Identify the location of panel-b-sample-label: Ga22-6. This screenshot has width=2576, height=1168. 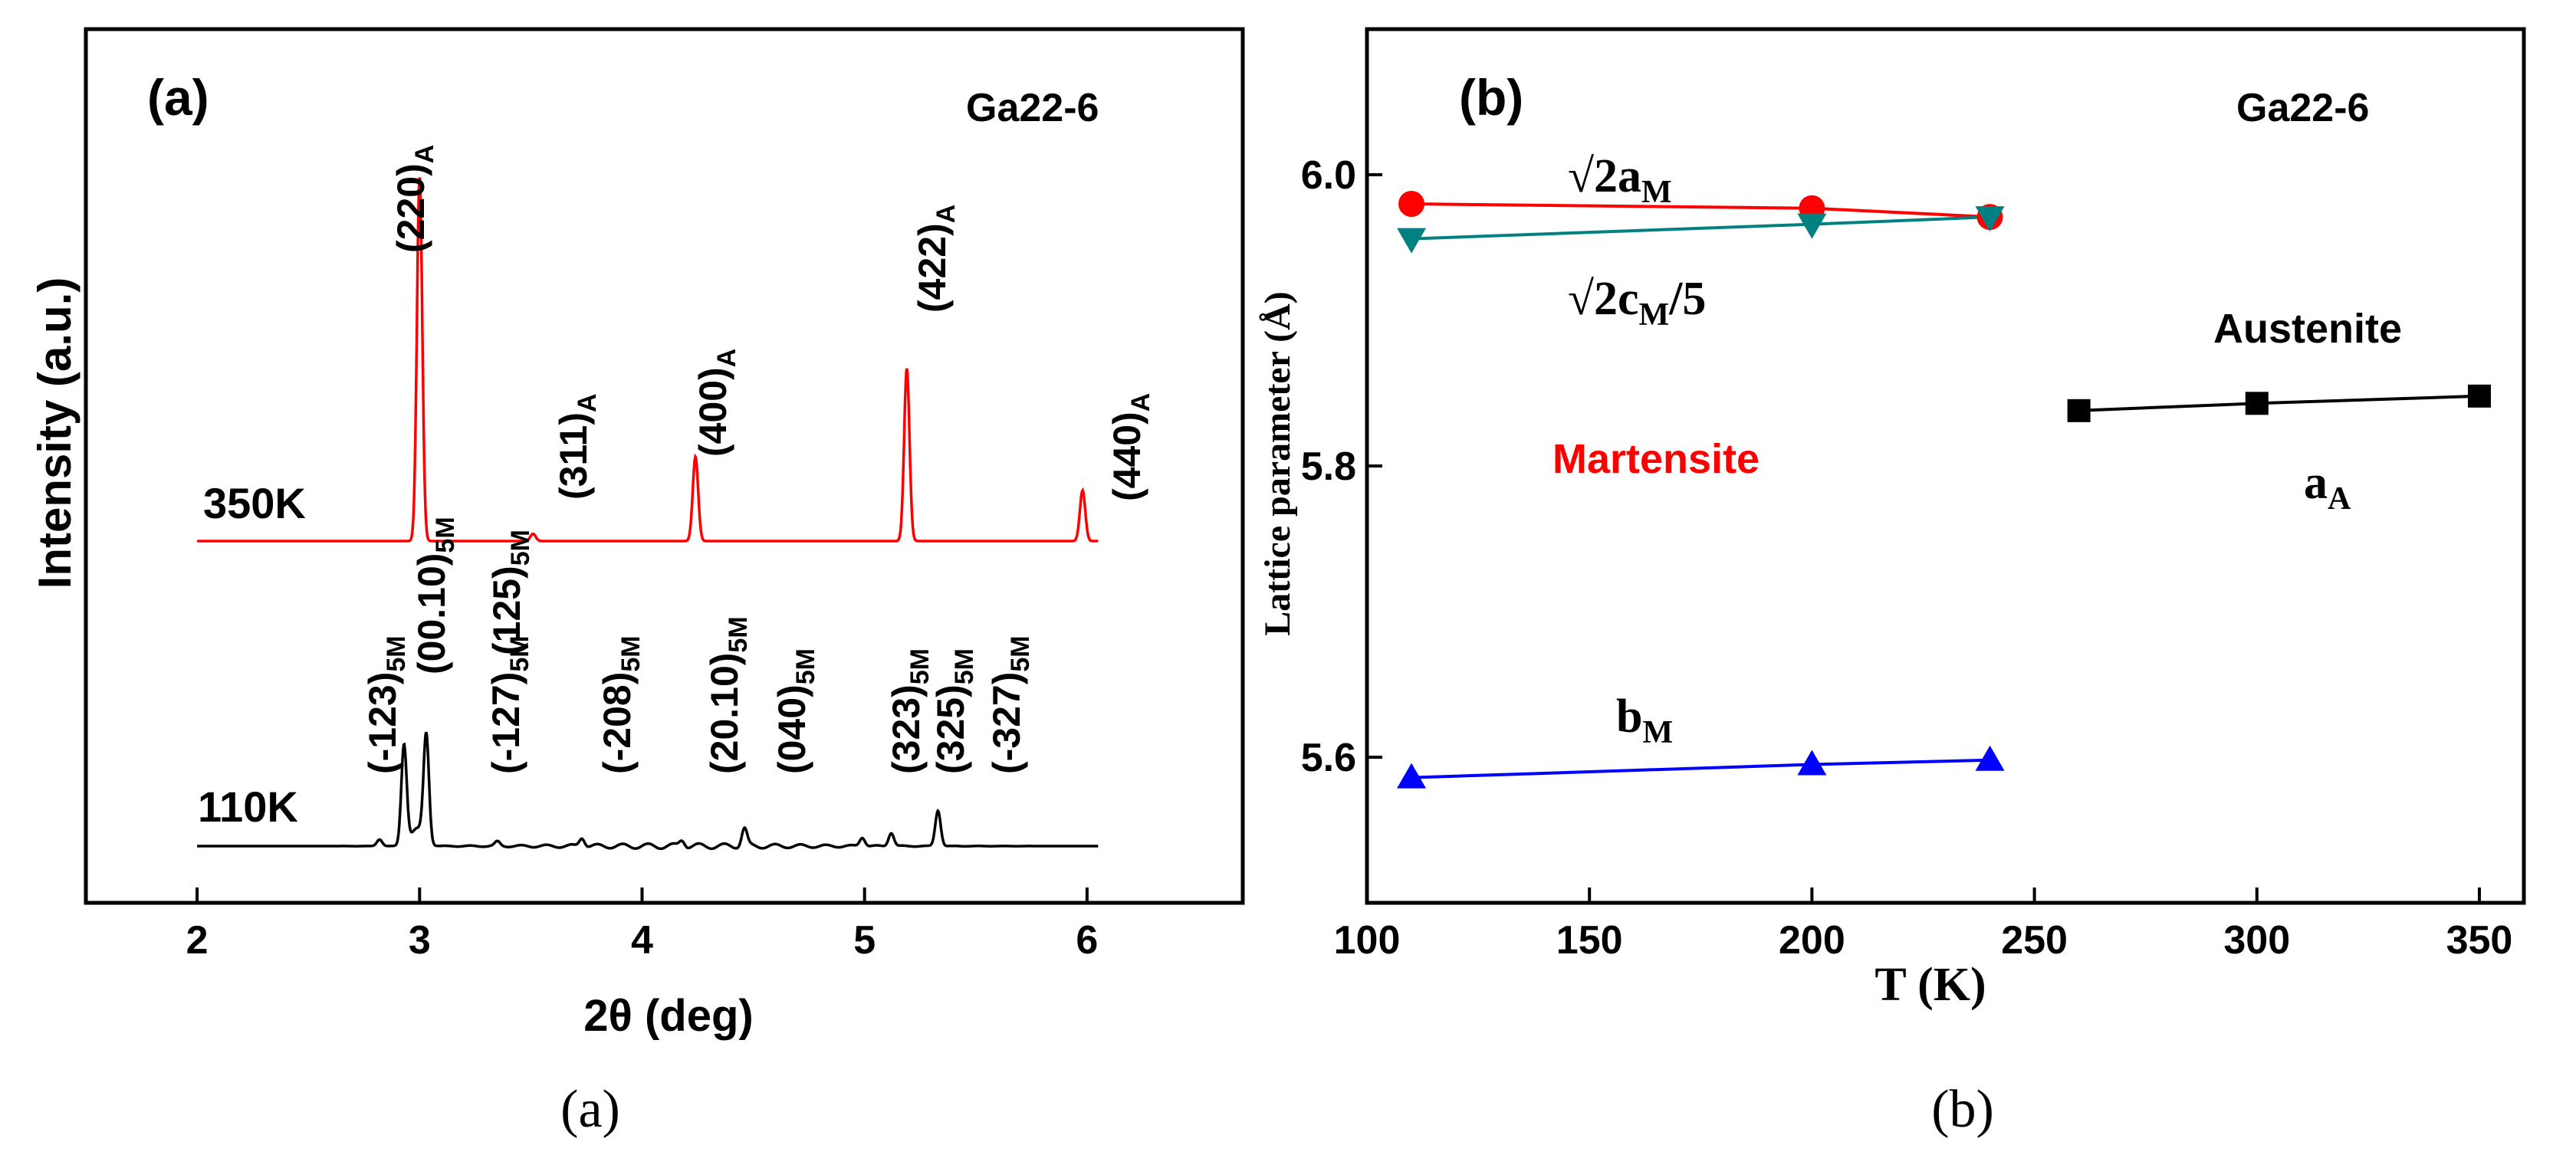
(2303, 108).